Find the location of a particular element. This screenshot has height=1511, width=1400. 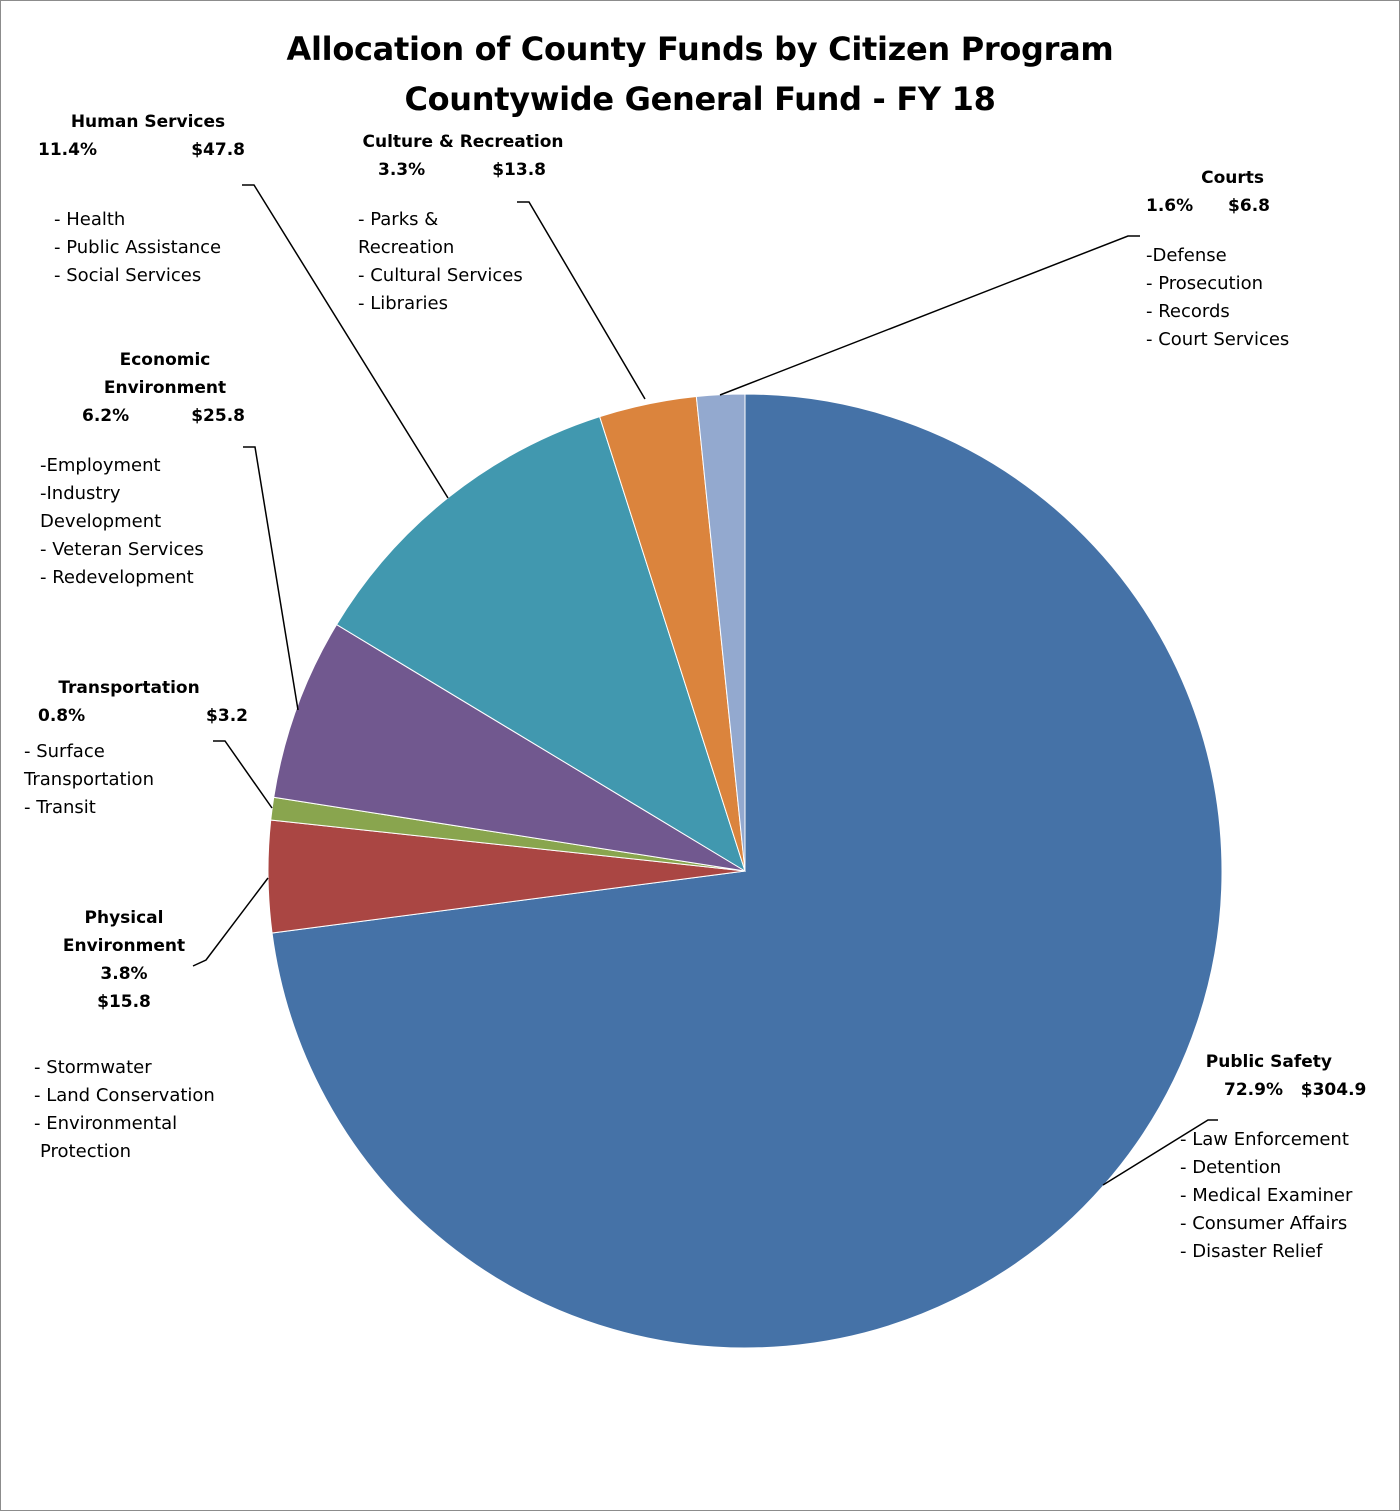

pie-slice-human-services is located at coordinates (540, 644).